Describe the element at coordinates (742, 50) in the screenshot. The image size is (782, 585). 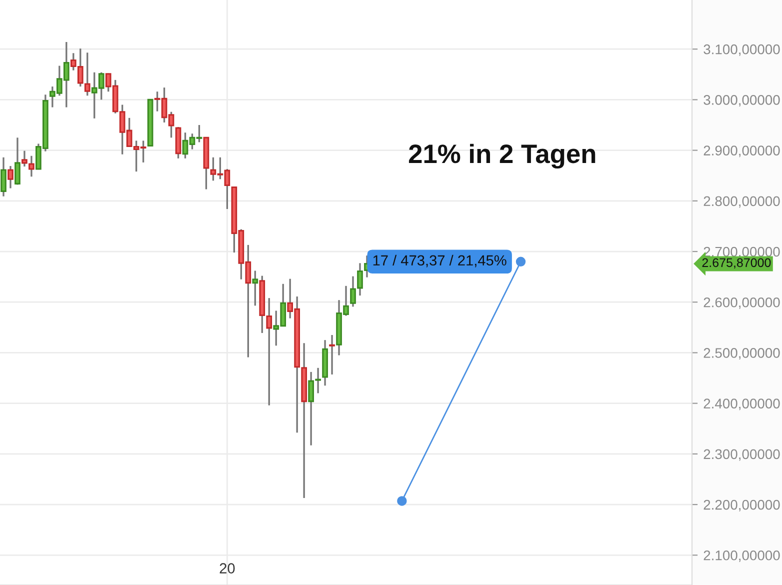
I see `y-tick-label: 3.100,00000` at that location.